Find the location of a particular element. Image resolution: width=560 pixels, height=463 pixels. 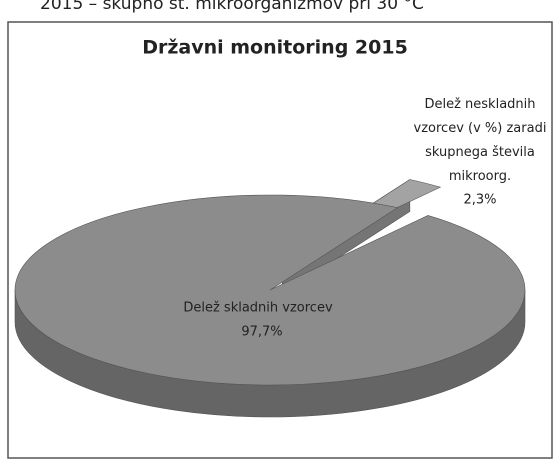

label-line: mikroorg. is located at coordinates (480, 176).